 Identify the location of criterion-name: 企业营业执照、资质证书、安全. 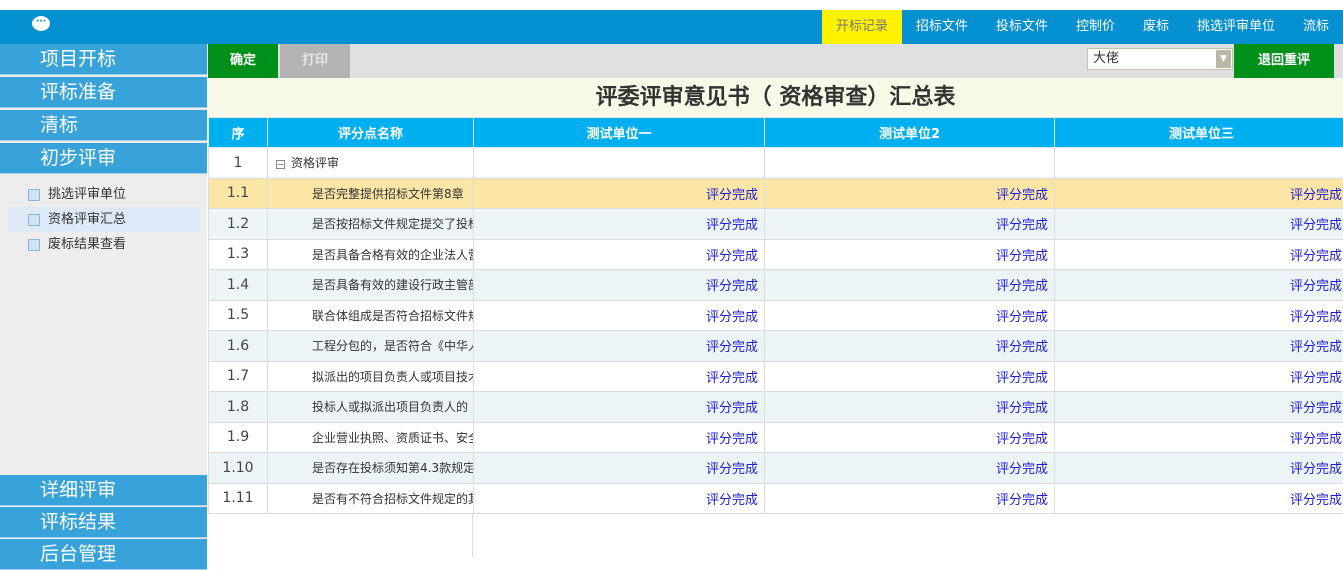
(371, 437).